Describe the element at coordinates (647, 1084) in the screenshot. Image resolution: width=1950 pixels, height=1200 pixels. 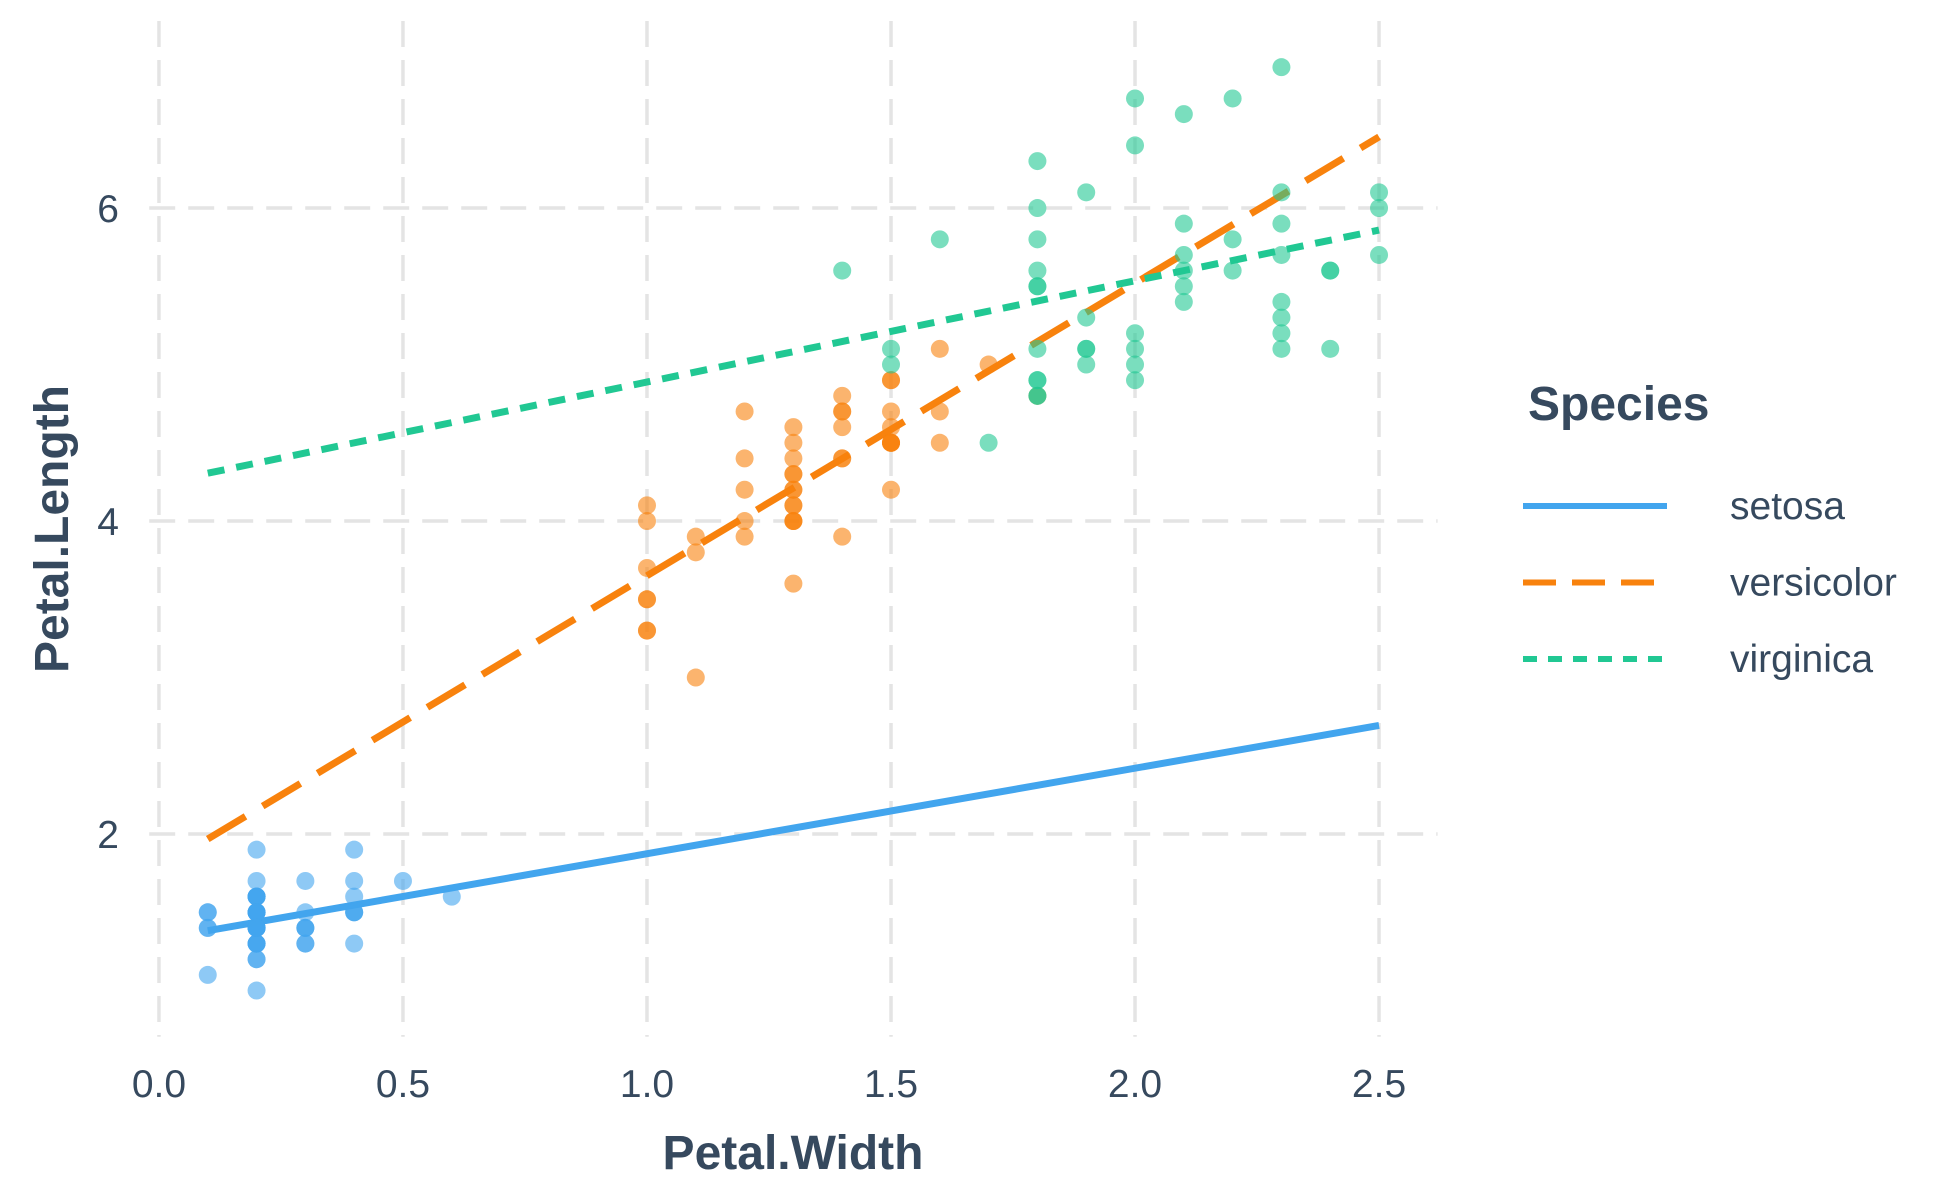
I see `x-tick-label: 1.0` at that location.